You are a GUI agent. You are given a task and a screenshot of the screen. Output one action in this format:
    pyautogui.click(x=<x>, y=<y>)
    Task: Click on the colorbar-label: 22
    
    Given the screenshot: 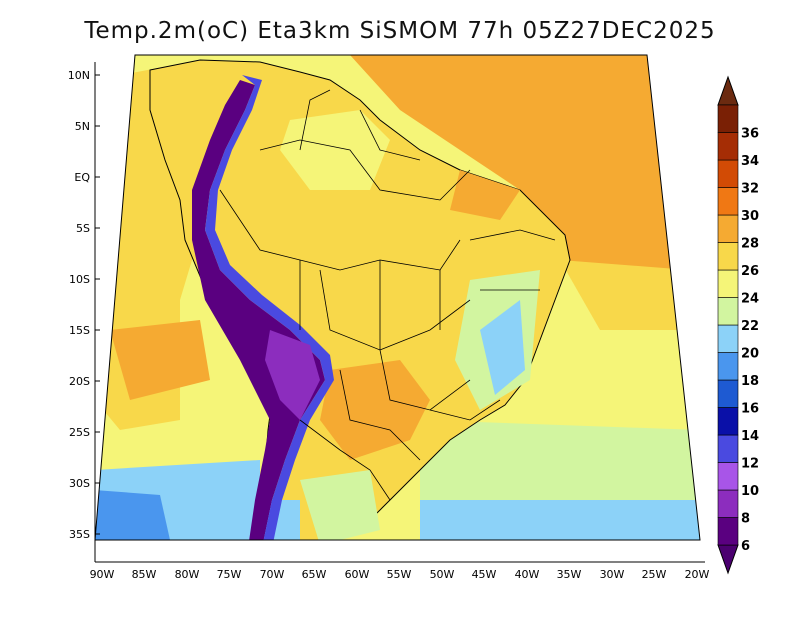 What is the action you would take?
    pyautogui.click(x=750, y=326)
    